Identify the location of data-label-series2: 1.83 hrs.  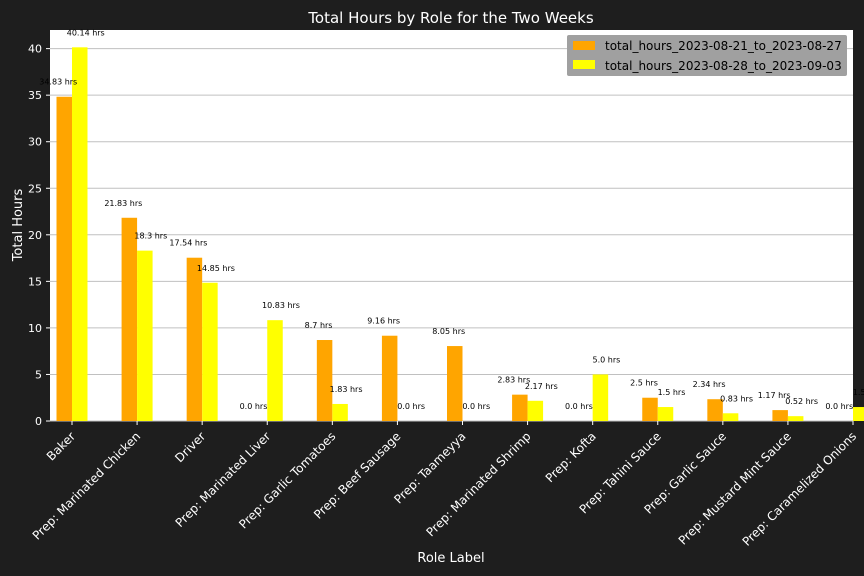
(346, 389).